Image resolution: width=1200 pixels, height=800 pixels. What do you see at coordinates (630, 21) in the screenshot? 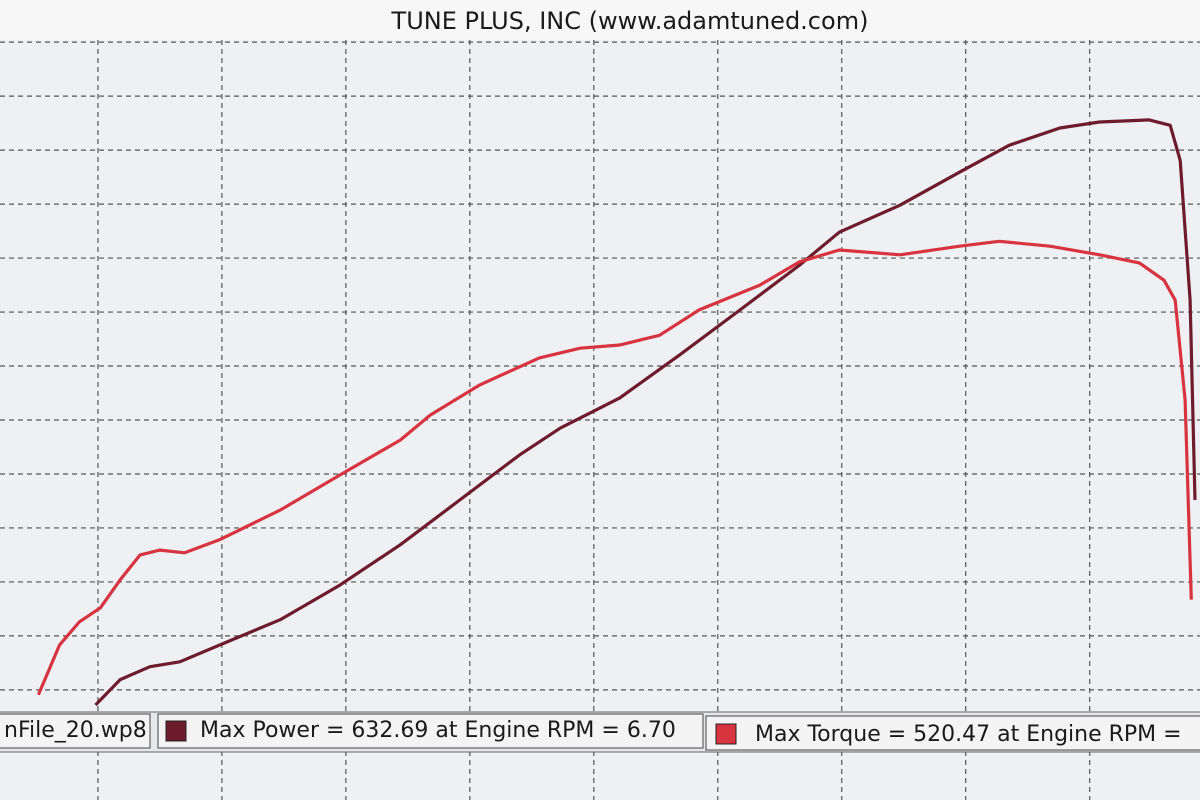
I see `chart-title: TUNE PLUS, INC (www.adamtuned.com)` at bounding box center [630, 21].